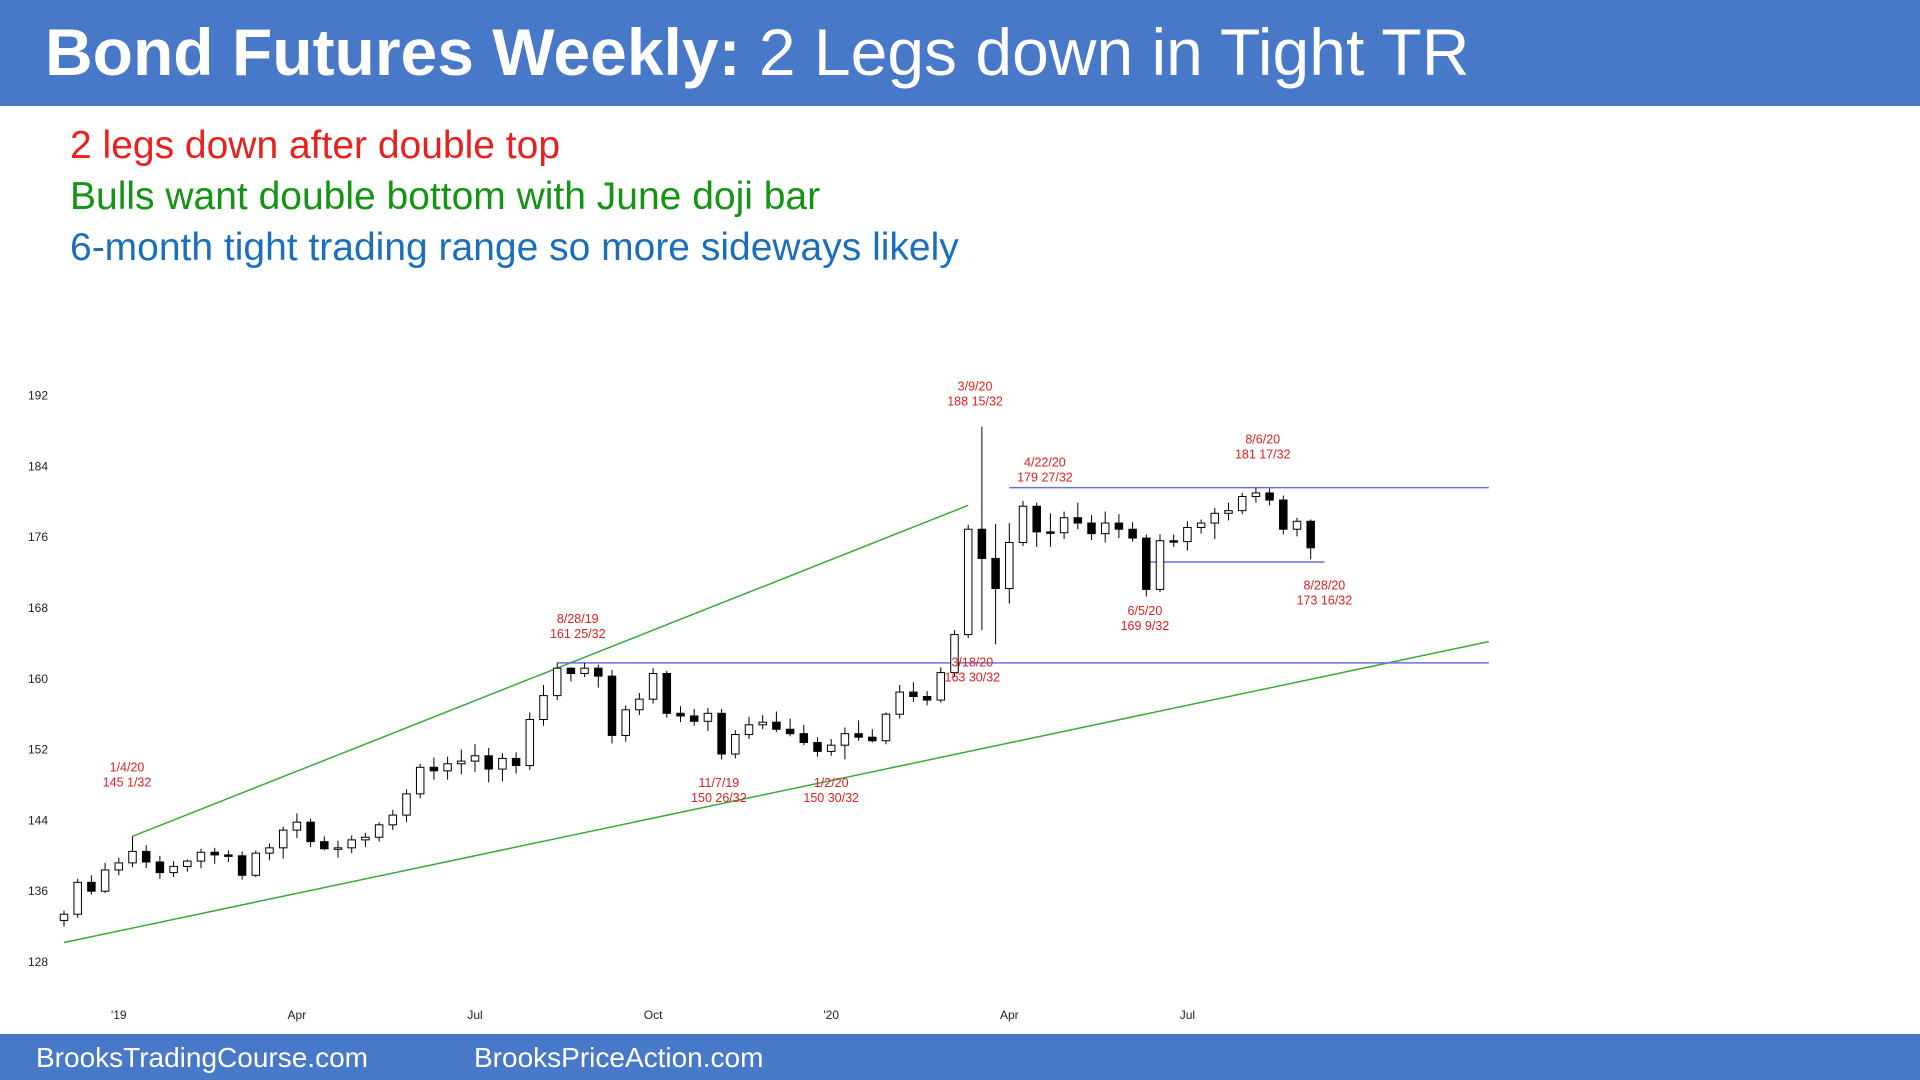 Image resolution: width=1920 pixels, height=1080 pixels. Describe the element at coordinates (315, 145) in the screenshot. I see `note-double-top: 2 legs down after double top` at that location.